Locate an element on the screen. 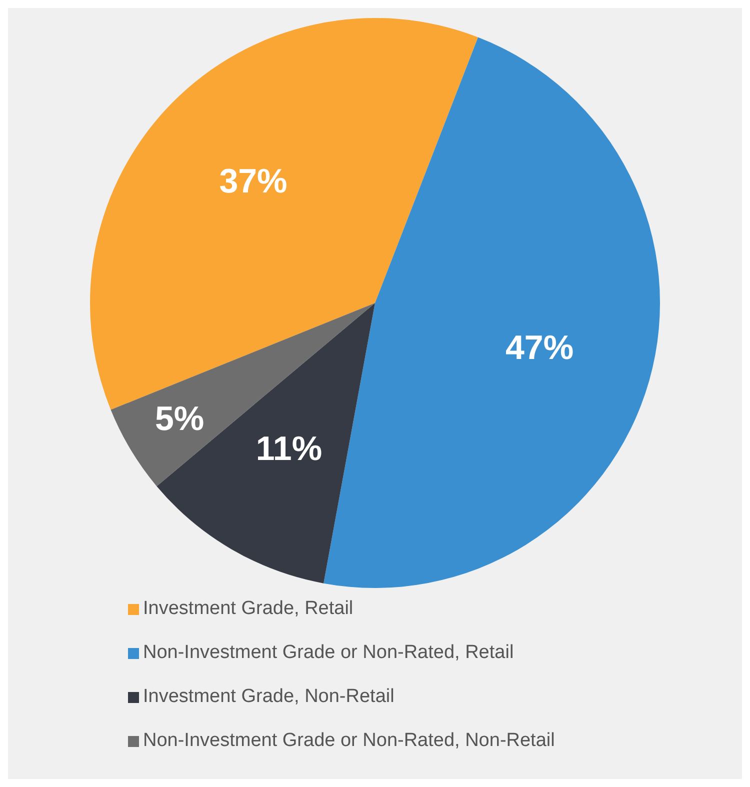 The width and height of the screenshot is (750, 787). data-label: 47% is located at coordinates (540, 347).